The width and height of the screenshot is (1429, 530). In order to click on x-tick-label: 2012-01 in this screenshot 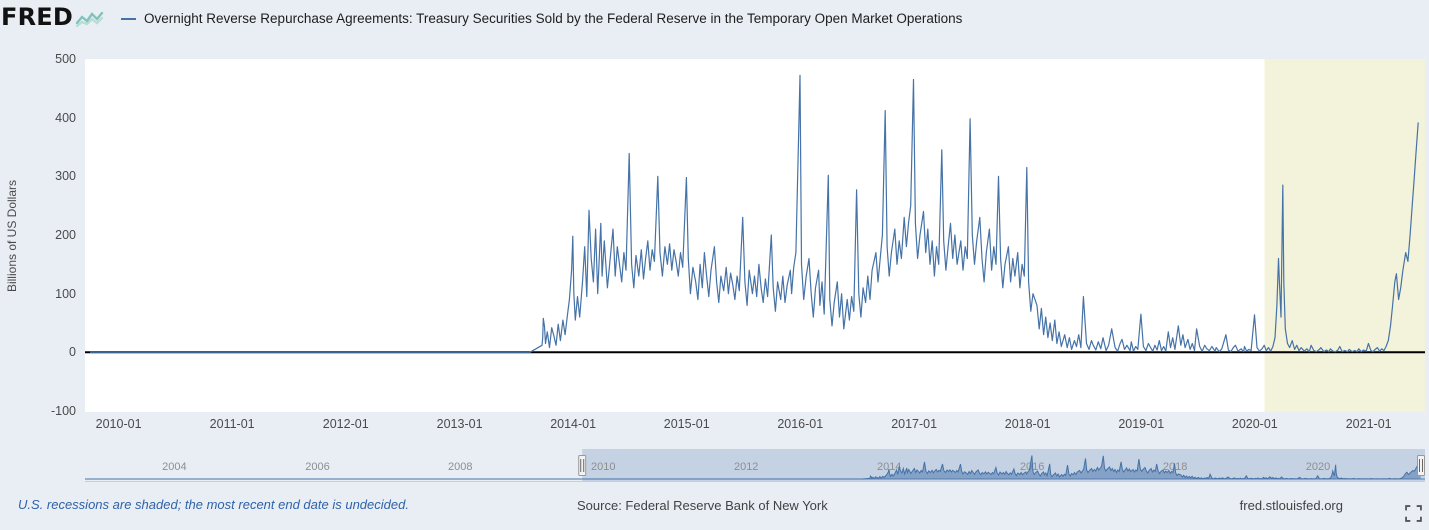, I will do `click(345, 424)`.